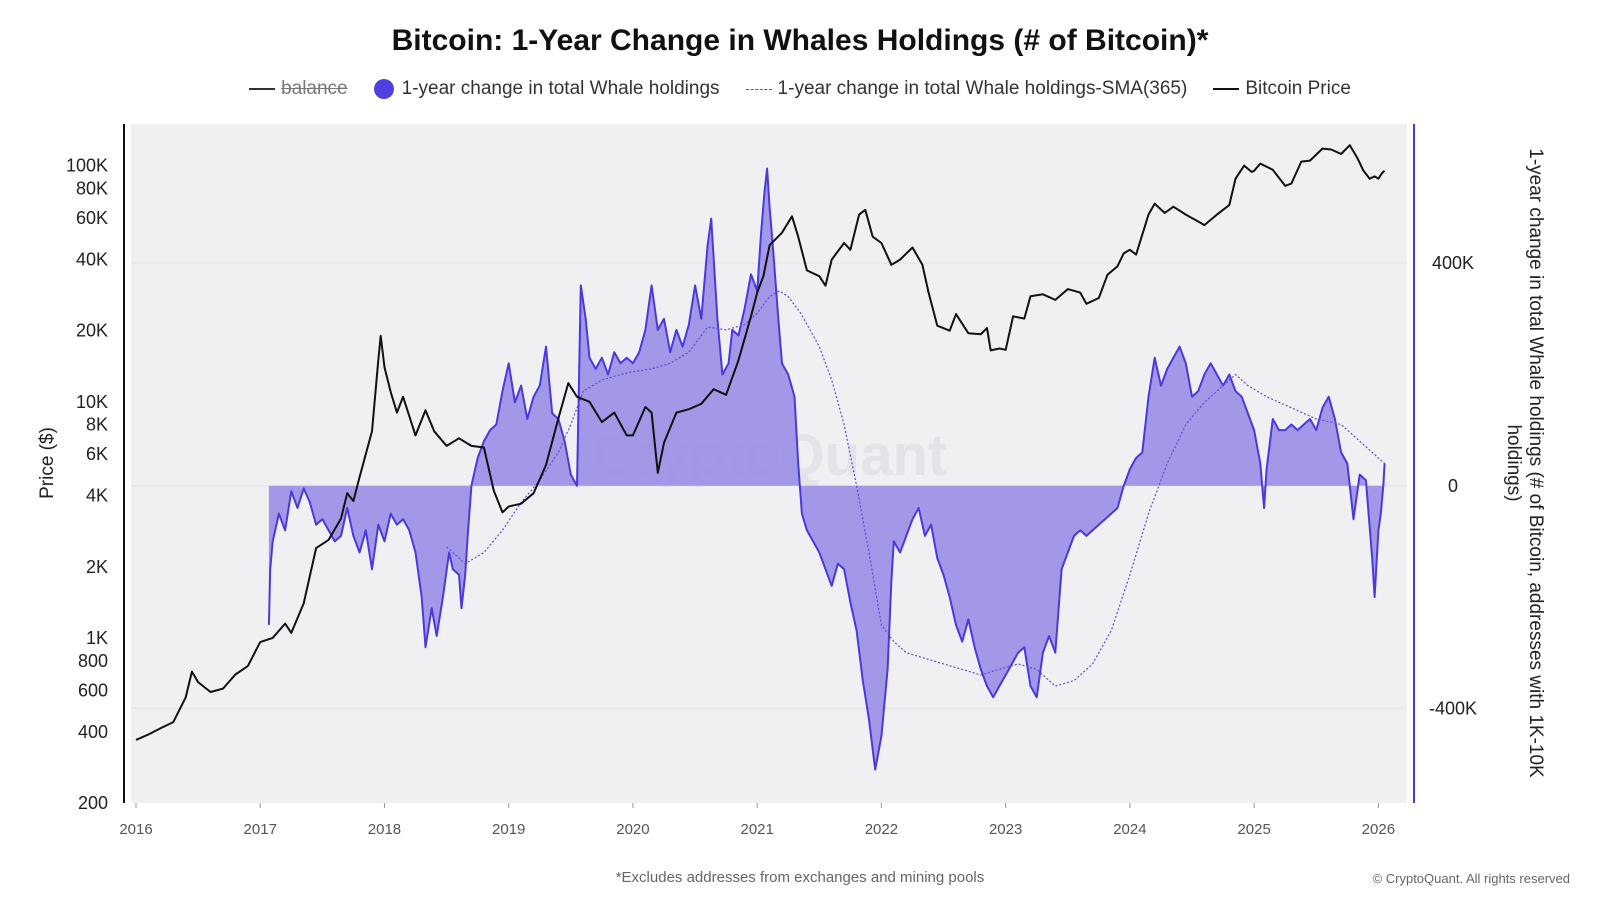  Describe the element at coordinates (93, 803) in the screenshot. I see `left-tick-label: 200` at that location.